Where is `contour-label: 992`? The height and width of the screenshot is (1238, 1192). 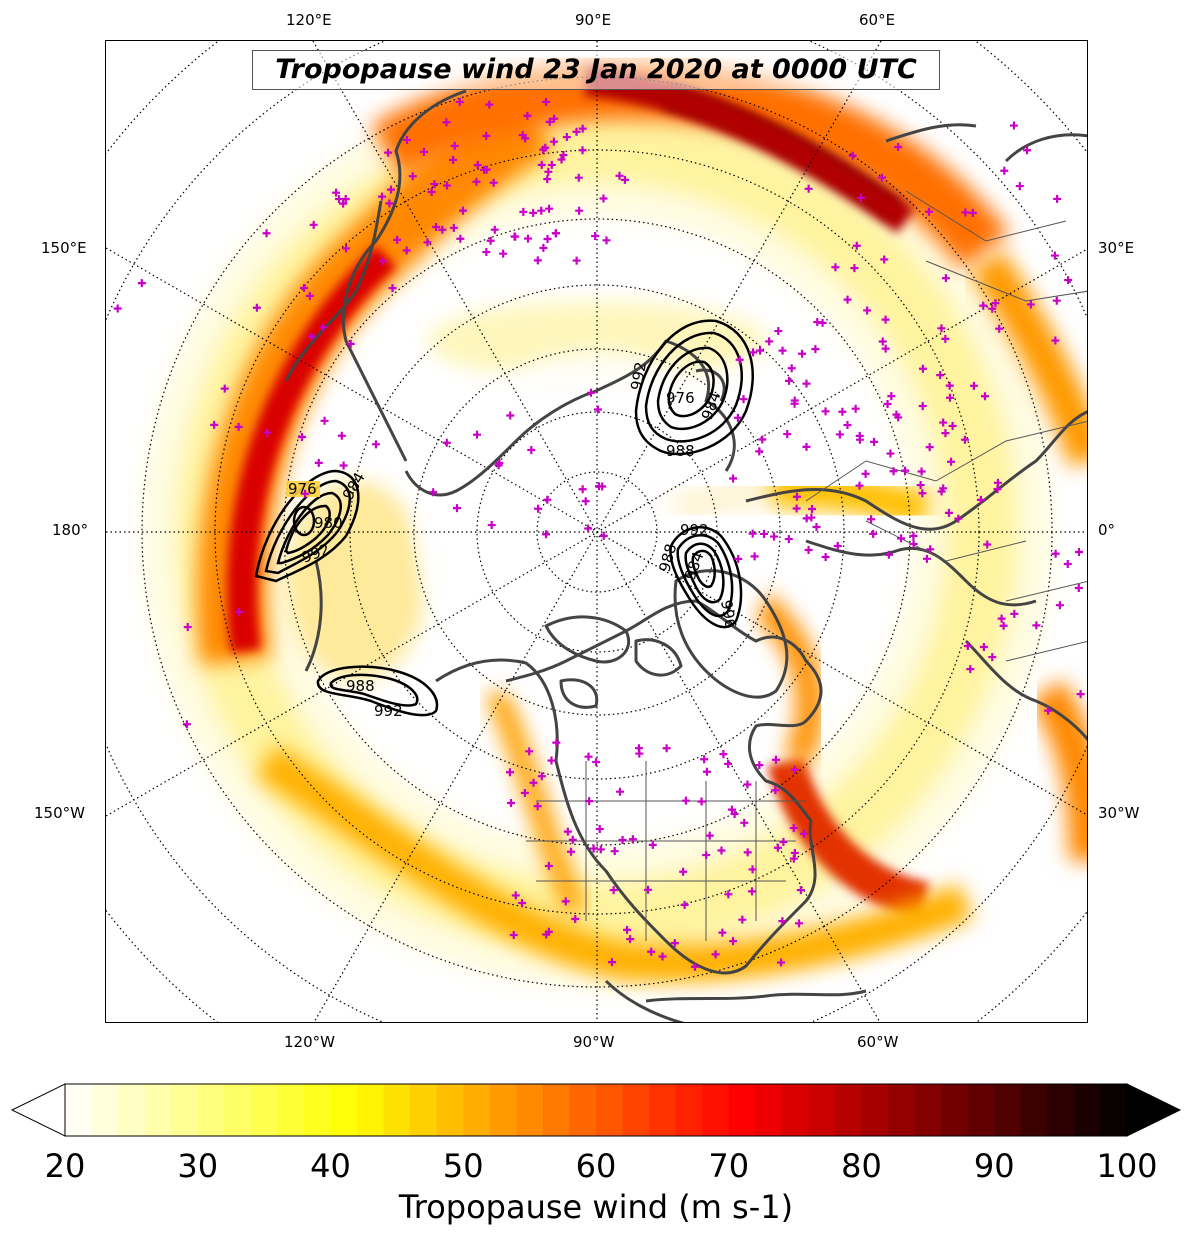
contour-label: 992 is located at coordinates (638, 375).